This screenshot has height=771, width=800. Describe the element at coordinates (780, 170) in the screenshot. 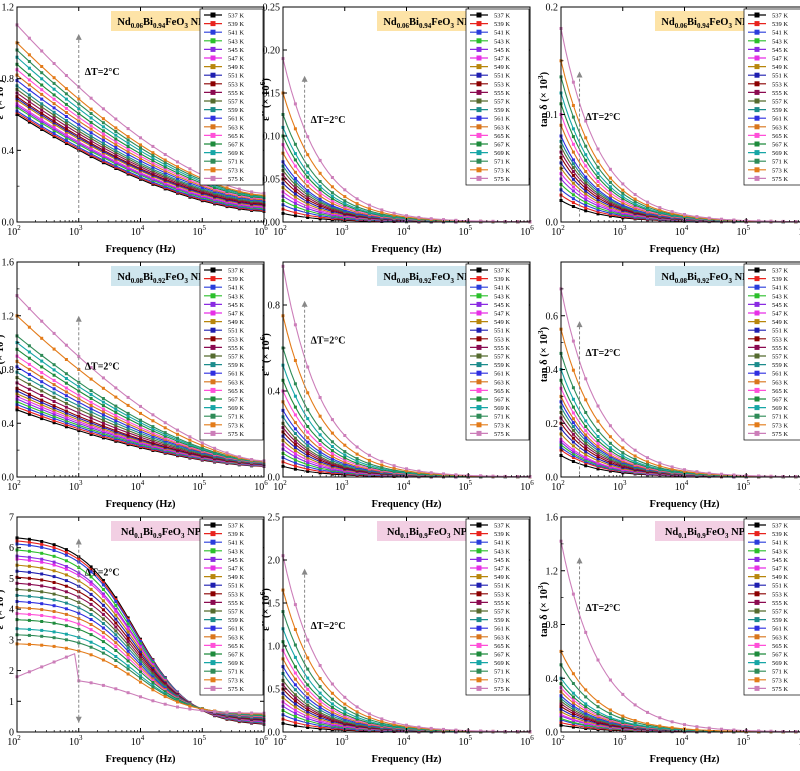

I see `legend-label: 573 K` at that location.